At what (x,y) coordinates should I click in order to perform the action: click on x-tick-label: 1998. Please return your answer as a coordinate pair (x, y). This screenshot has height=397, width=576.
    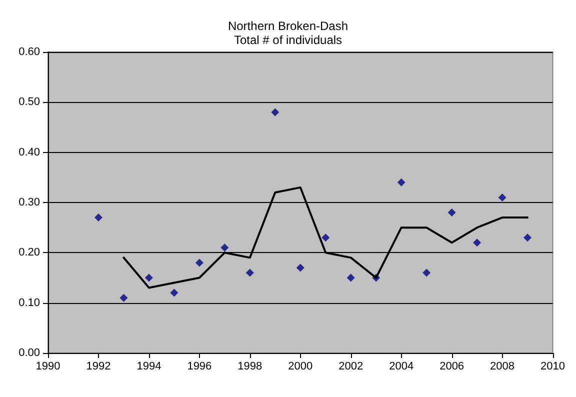
    Looking at the image, I should click on (250, 366).